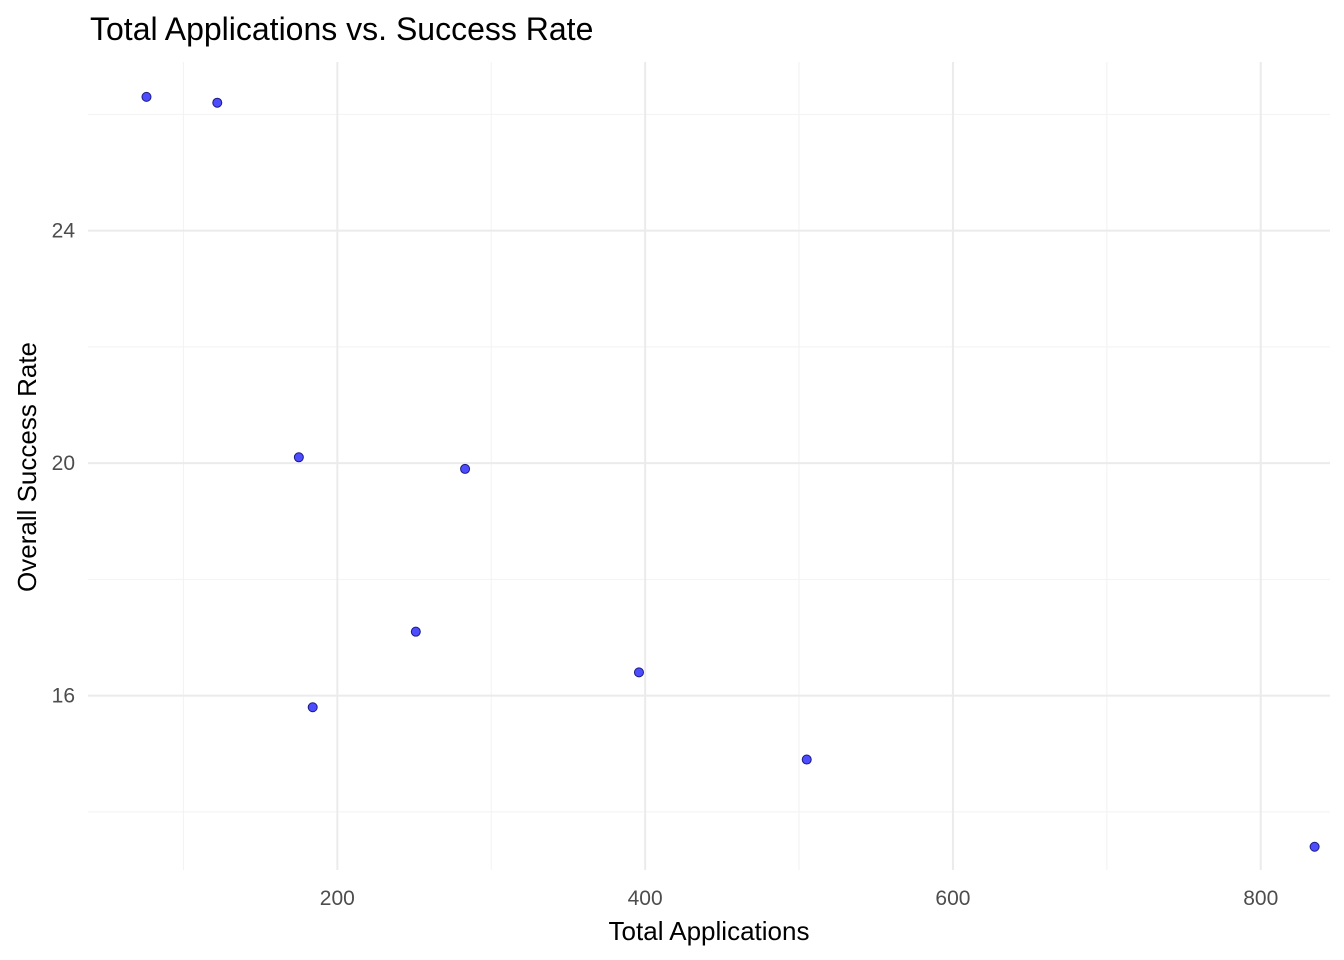 Image resolution: width=1344 pixels, height=960 pixels. What do you see at coordinates (64, 231) in the screenshot?
I see `y-tick-label: 24` at bounding box center [64, 231].